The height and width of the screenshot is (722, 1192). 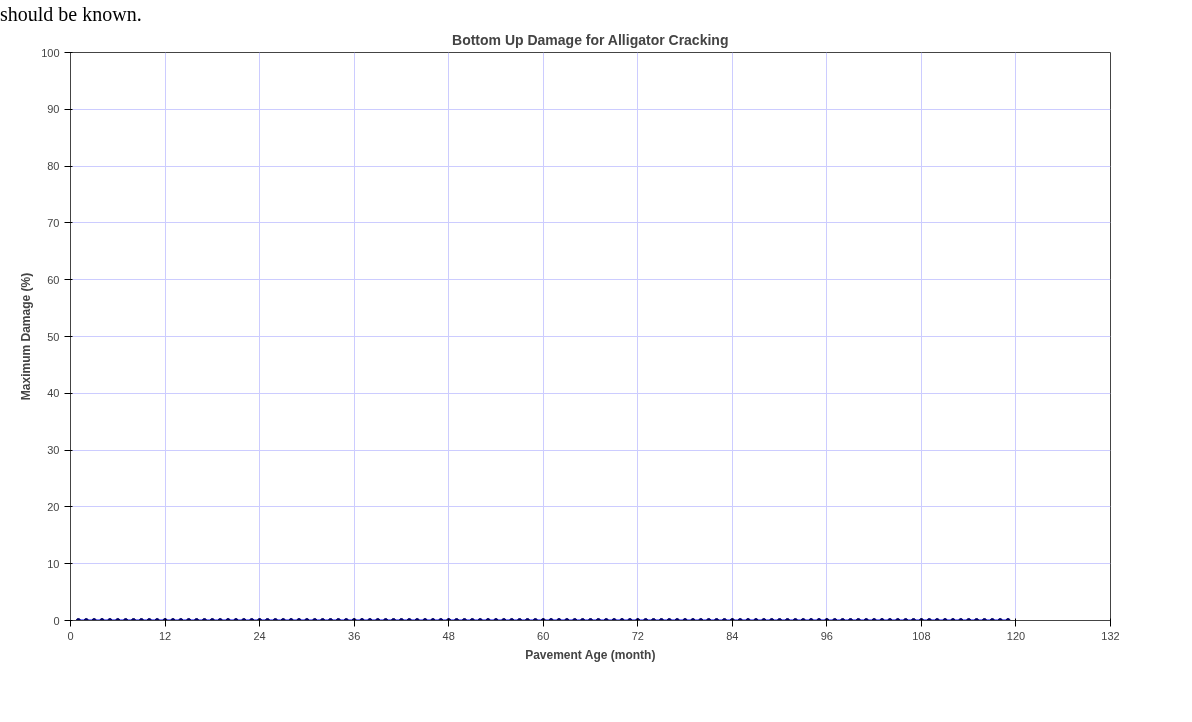 I want to click on x-tick-label: 24, so click(x=259, y=635).